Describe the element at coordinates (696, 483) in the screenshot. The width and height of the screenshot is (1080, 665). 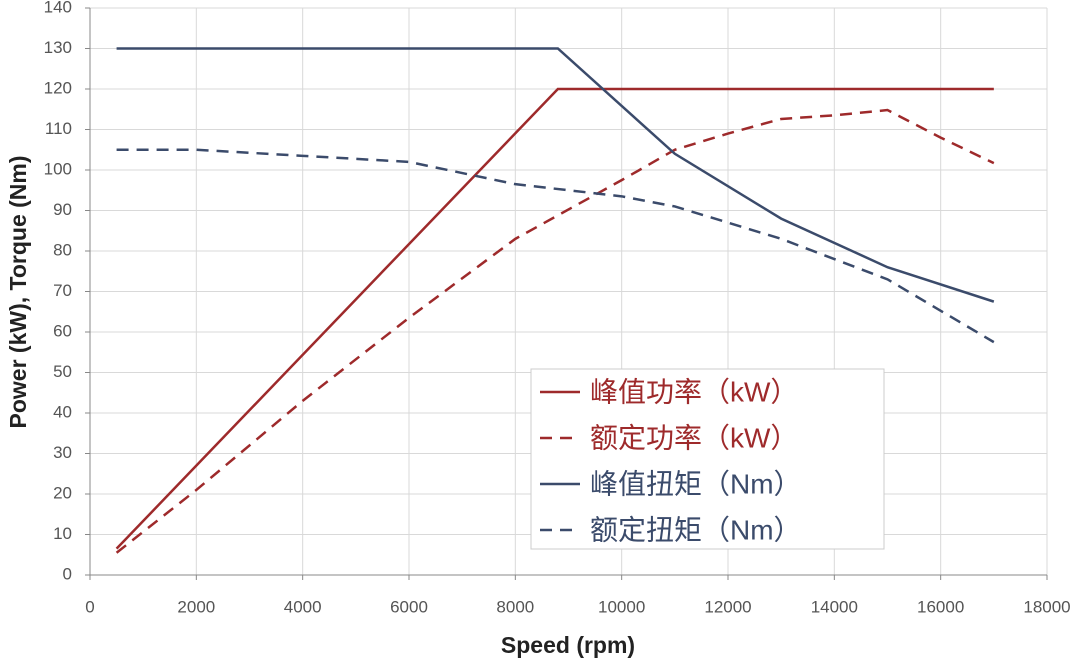
I see `legend-label: 峰值扭矩（Nm）` at that location.